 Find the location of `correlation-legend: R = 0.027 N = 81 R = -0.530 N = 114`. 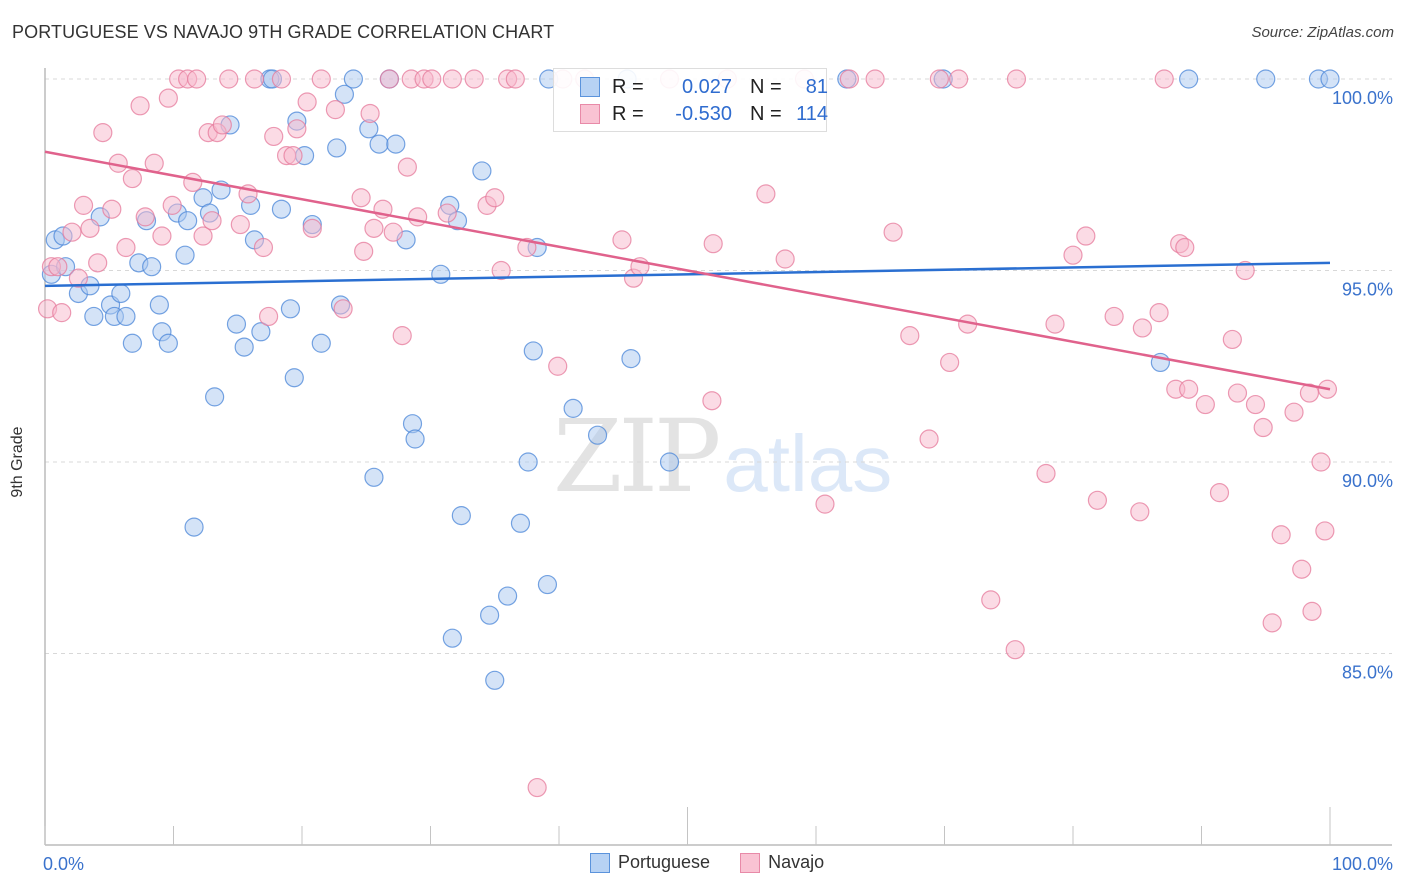

correlation-legend: R = 0.027 N = 81 R = -0.530 N = 114 is located at coordinates (690, 100).